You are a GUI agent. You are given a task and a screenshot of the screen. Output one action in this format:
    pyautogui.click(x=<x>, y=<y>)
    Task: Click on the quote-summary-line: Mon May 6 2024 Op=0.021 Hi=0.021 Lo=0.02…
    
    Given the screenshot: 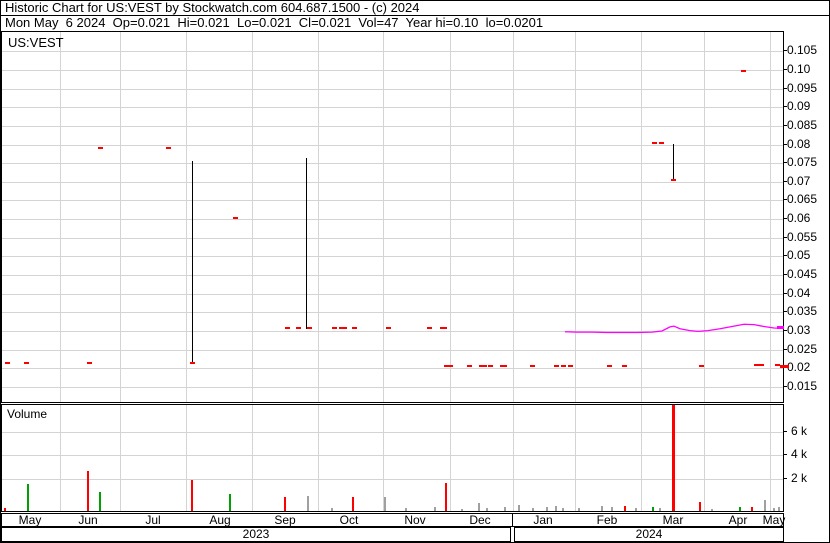 What is the action you would take?
    pyautogui.click(x=274, y=22)
    